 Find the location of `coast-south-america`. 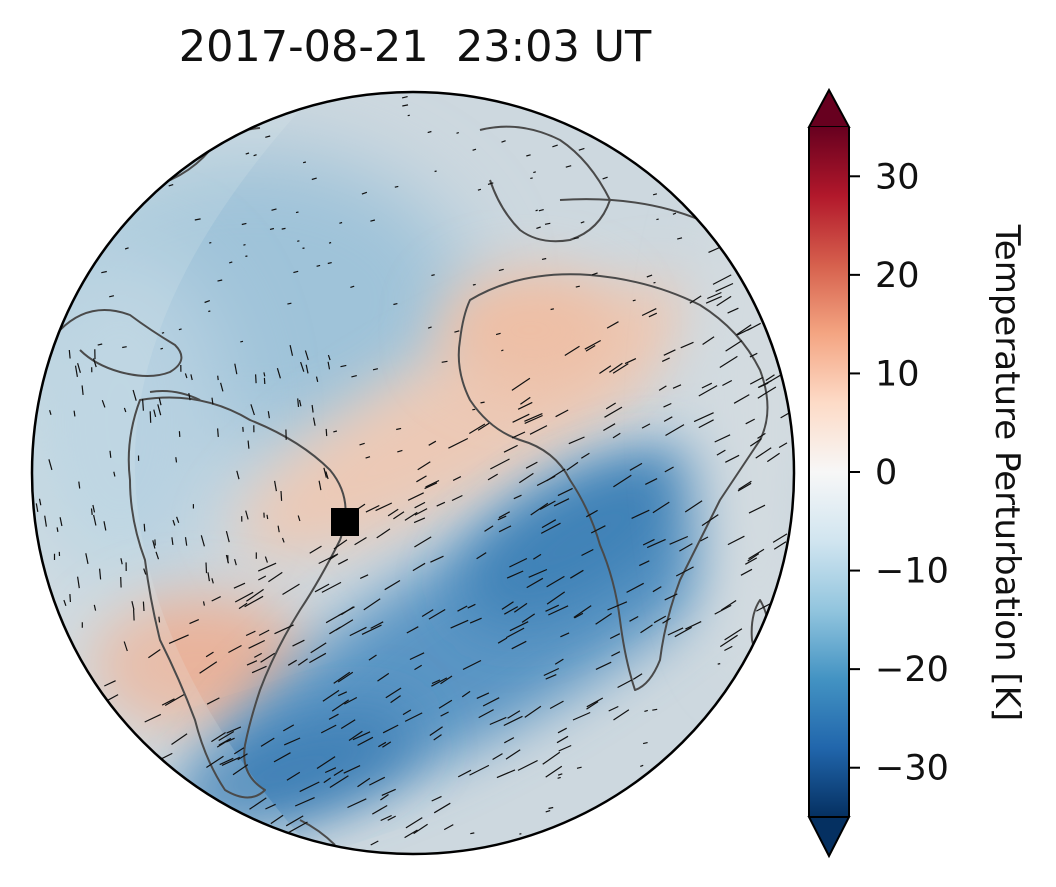

coast-south-america is located at coordinates (237, 597).